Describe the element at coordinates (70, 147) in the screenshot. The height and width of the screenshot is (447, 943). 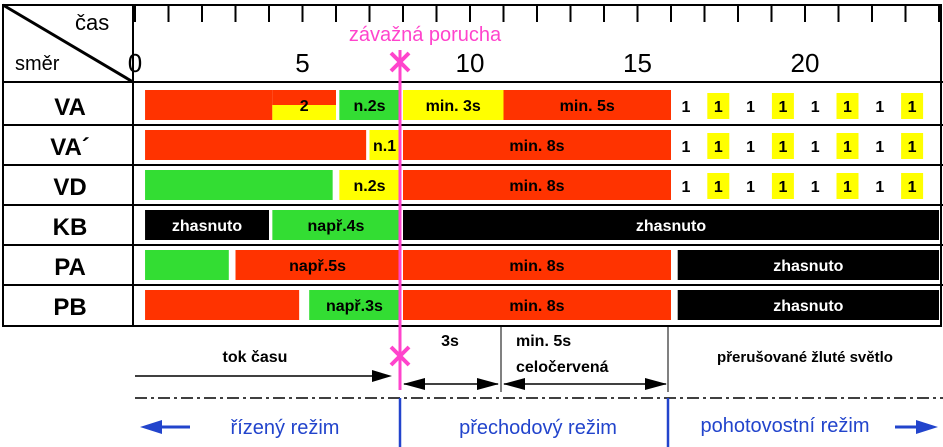
I see `row-label: VA´` at that location.